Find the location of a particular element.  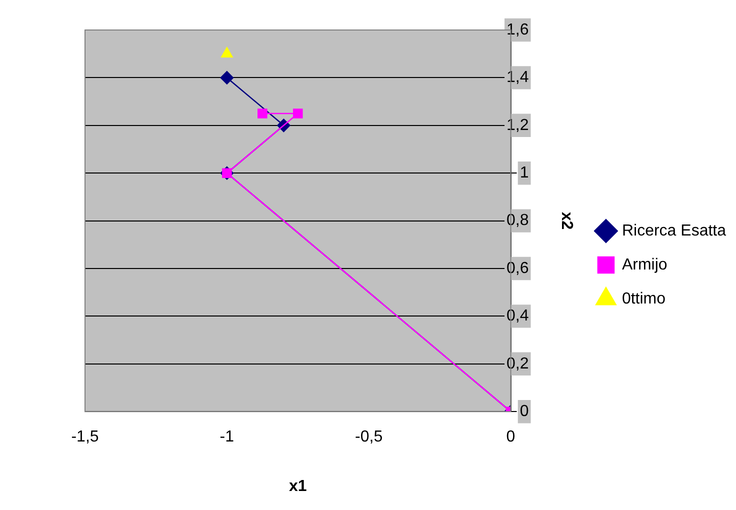

y-axis-title: x2 is located at coordinates (566, 221).